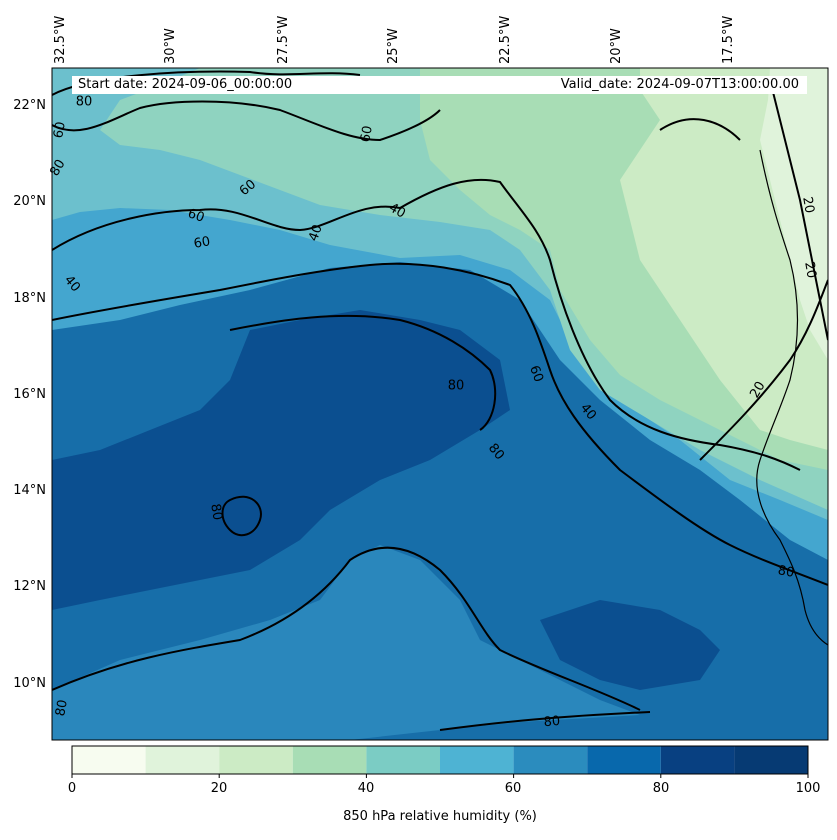 The image size is (837, 840). I want to click on lat-tick-label: 10°N, so click(29, 683).